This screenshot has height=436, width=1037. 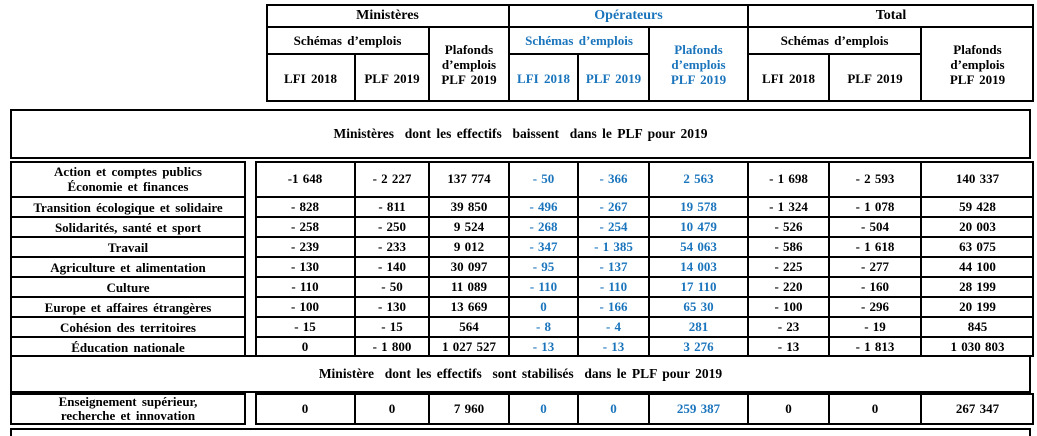 I want to click on header-plf2019-ministeres: PLF 2019, so click(x=391, y=77).